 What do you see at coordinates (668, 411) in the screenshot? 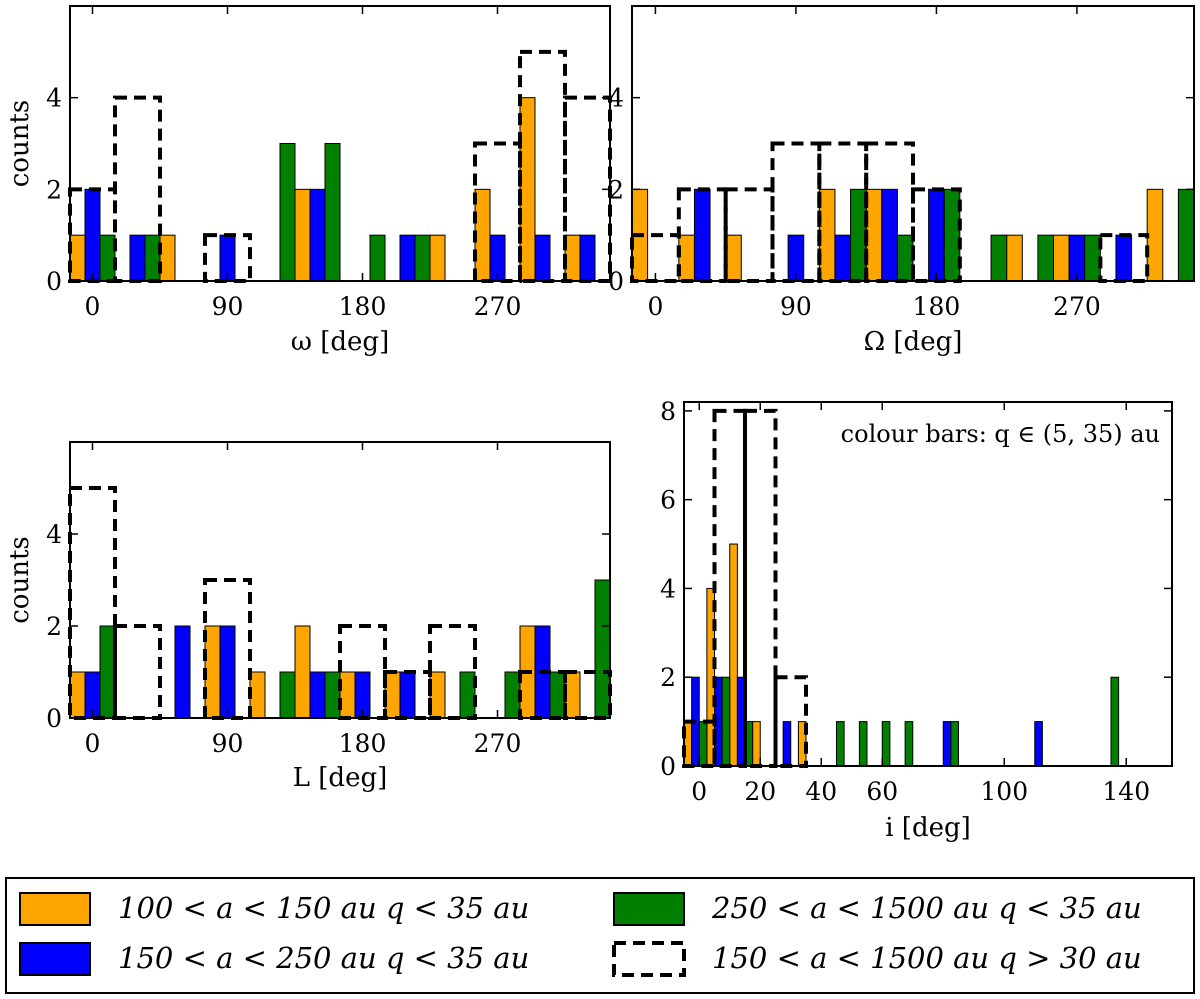
I see `y-tick-label: 8` at bounding box center [668, 411].